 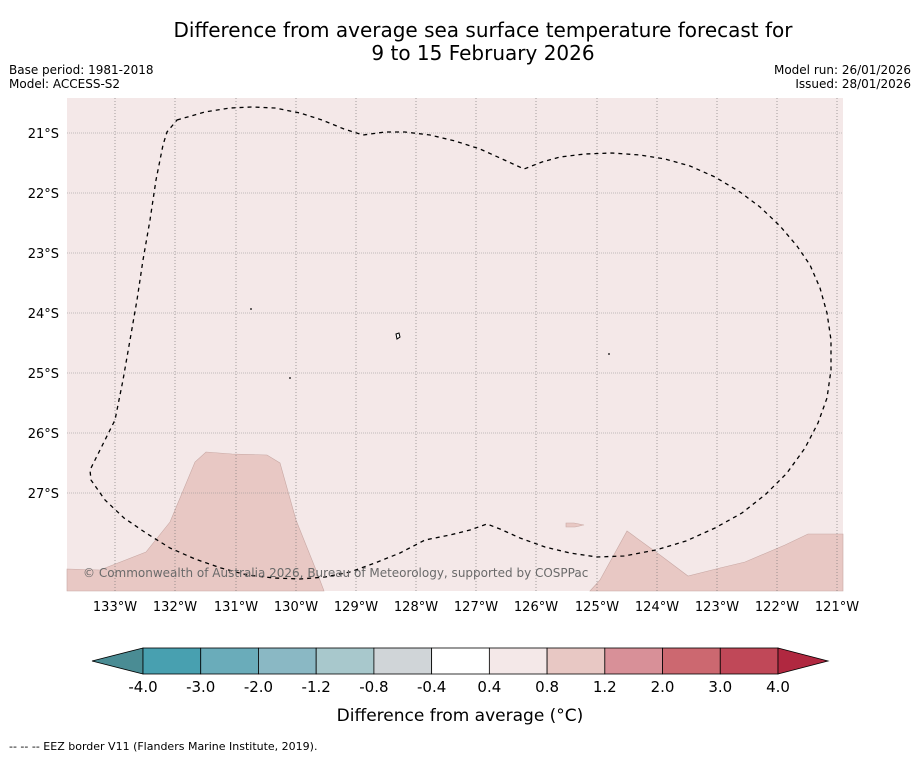 I want to click on colorbar-tick-label: -3.0, so click(x=200, y=687).